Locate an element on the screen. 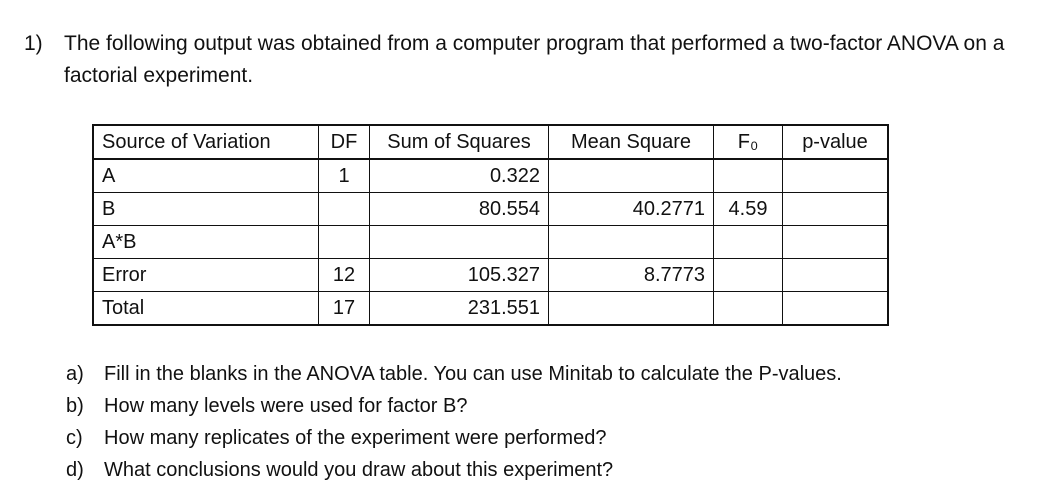  header-sum-of-squares: Sum of Squares is located at coordinates (459, 142).